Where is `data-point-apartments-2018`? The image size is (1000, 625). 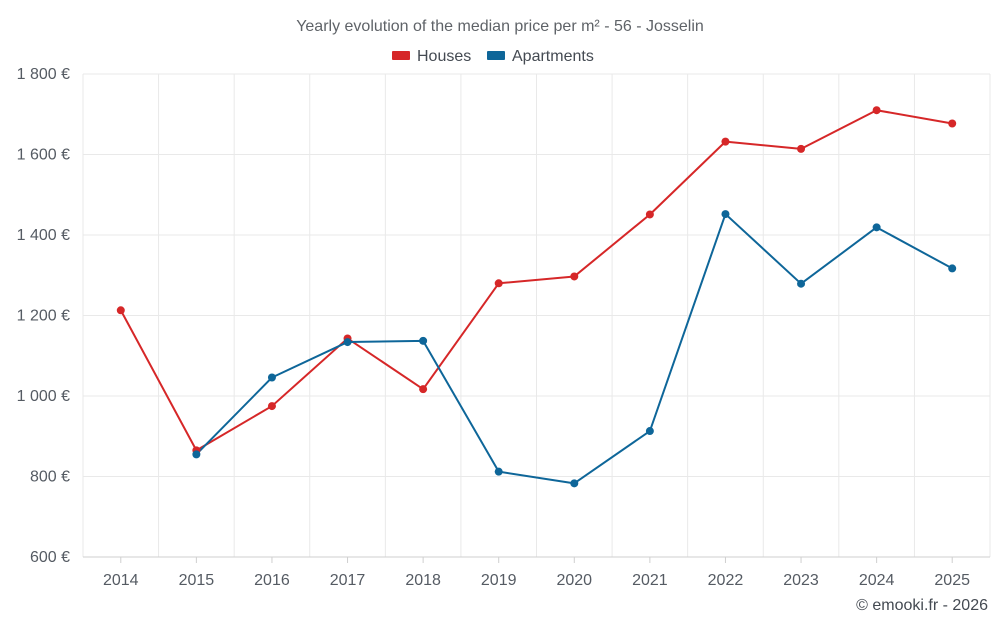
data-point-apartments-2018 is located at coordinates (423, 340).